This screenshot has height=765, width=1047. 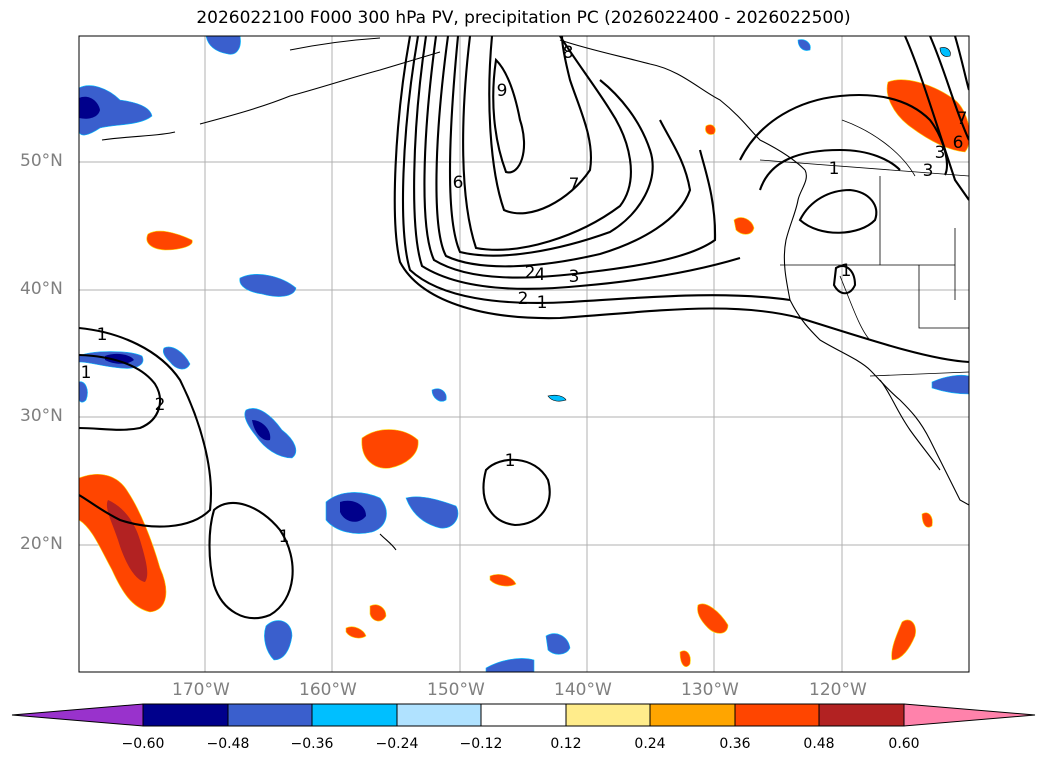 What do you see at coordinates (568, 53) in the screenshot?
I see `contour-label: 8` at bounding box center [568, 53].